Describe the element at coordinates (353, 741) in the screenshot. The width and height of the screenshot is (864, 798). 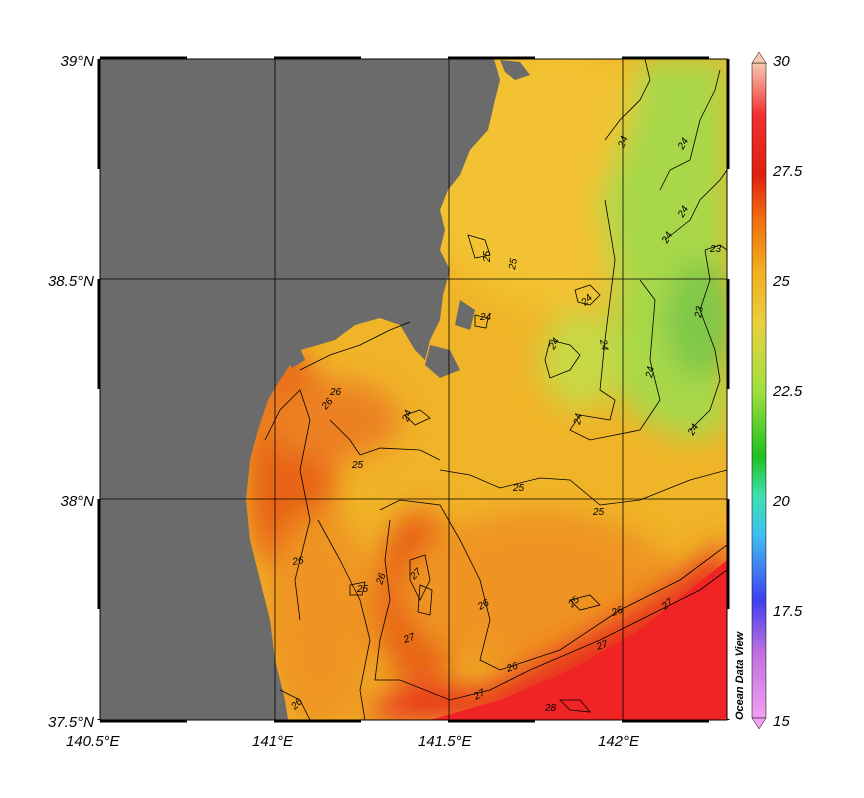
I see `longitude-labels: 140.5°E 141°E 141.5°E 142°E` at that location.